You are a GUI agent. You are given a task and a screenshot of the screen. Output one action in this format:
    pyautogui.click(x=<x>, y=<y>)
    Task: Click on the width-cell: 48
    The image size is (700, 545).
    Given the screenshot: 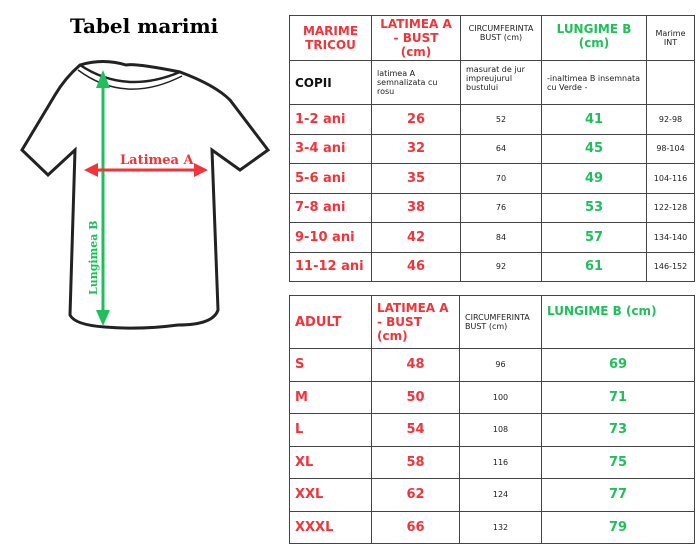 What is the action you would take?
    pyautogui.click(x=415, y=365)
    